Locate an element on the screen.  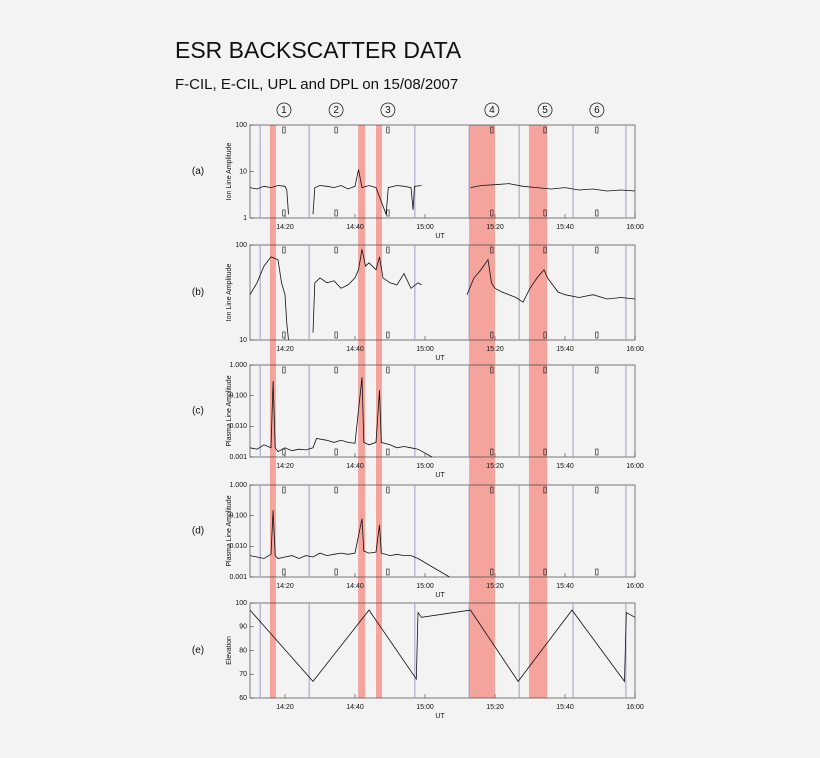
y-tick-label: 1.000 is located at coordinates (238, 365).